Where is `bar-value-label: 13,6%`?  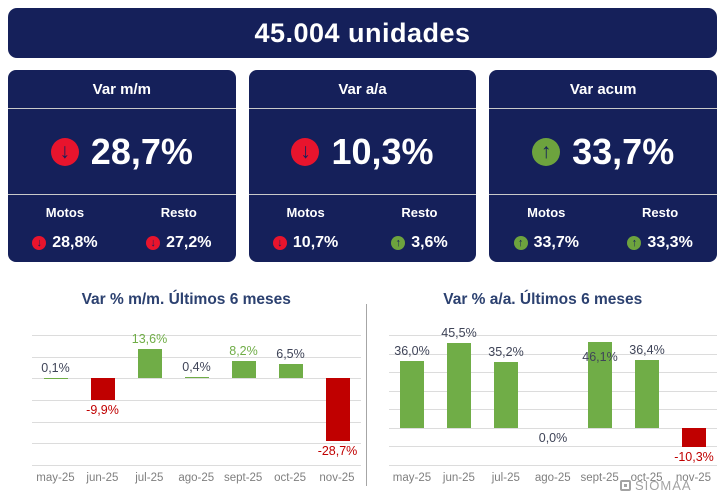 bar-value-label: 13,6% is located at coordinates (149, 338).